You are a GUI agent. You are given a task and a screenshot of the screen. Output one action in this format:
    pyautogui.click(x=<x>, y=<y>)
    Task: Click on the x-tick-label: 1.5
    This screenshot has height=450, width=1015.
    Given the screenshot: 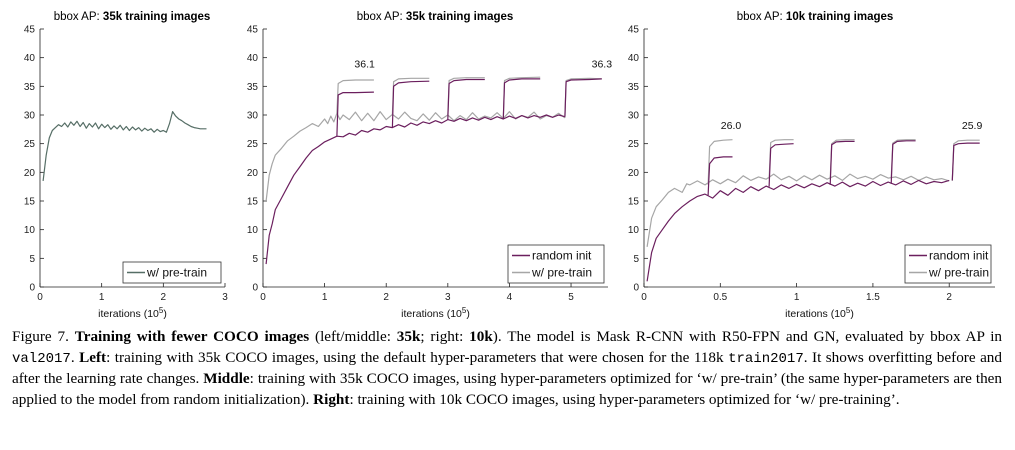 What is the action you would take?
    pyautogui.click(x=873, y=297)
    